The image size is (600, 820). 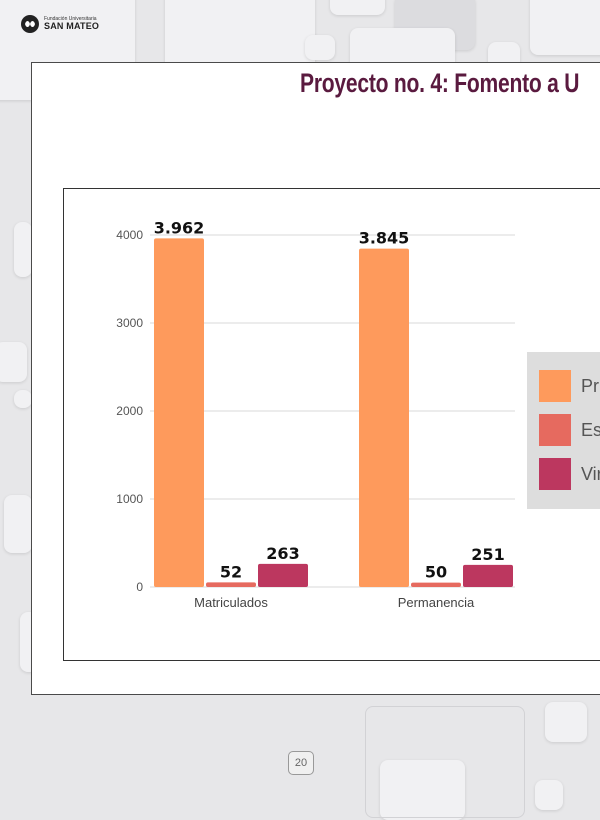 I want to click on logo-icon, so click(x=30, y=24).